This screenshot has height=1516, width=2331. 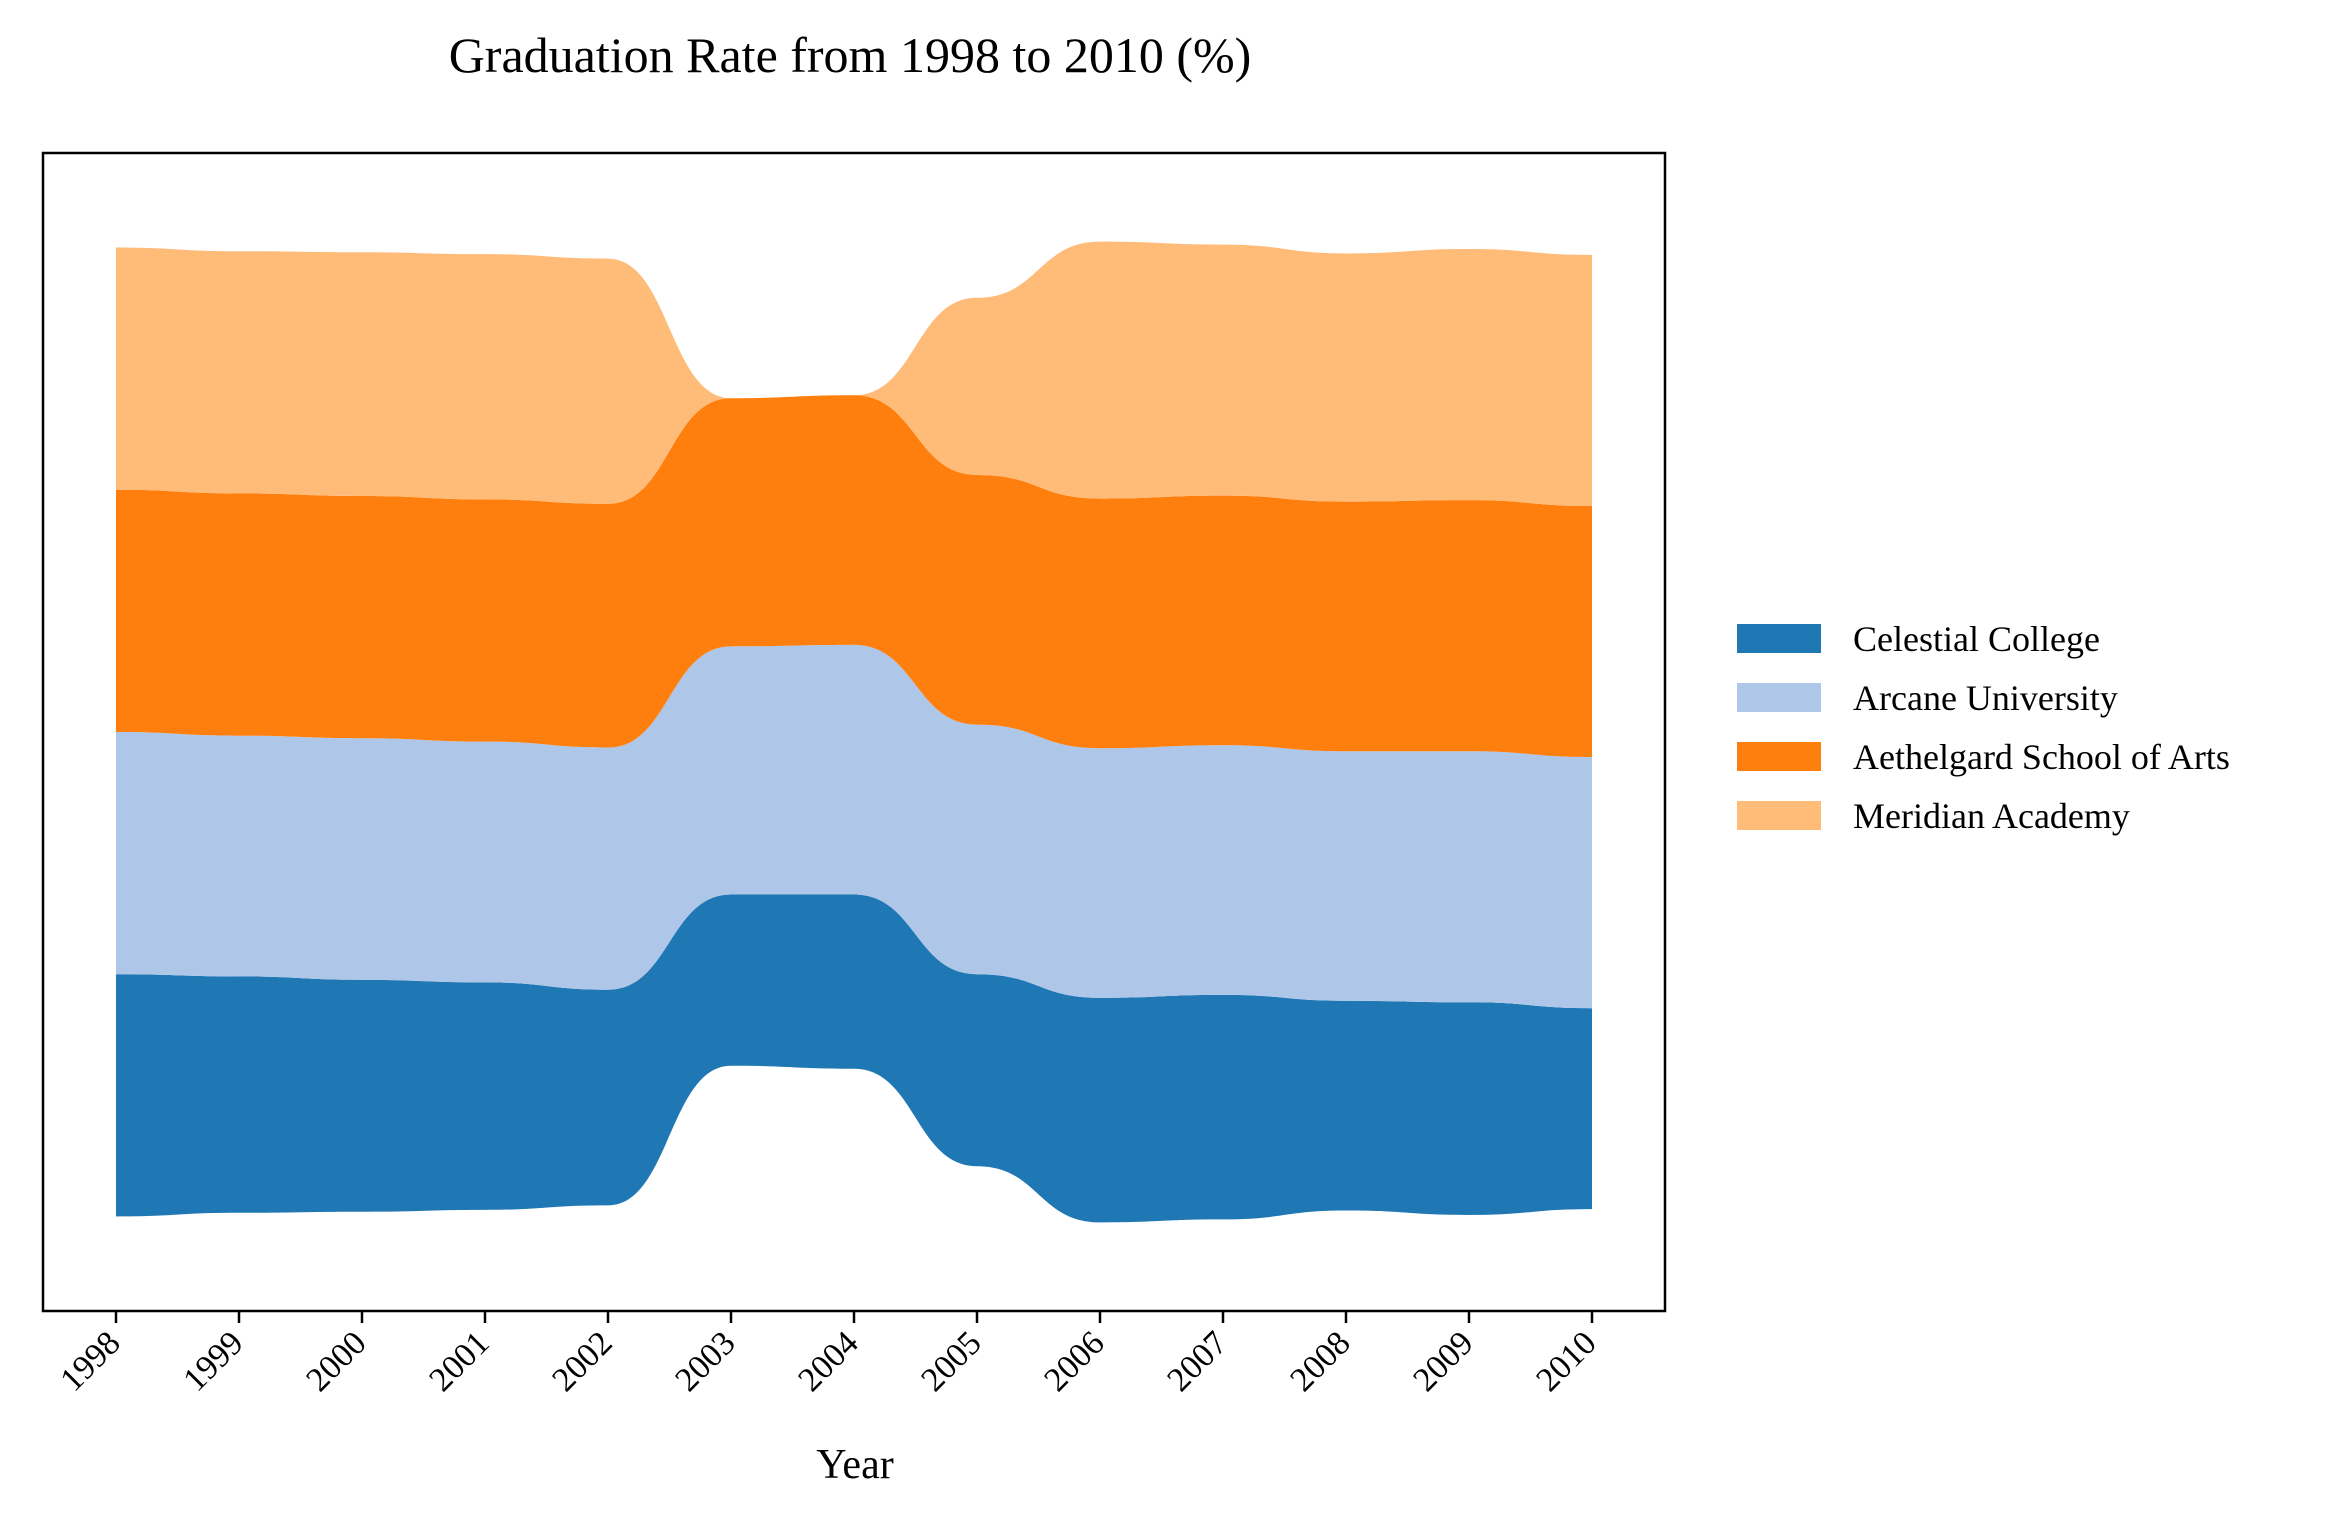 I want to click on area-celestial-college, so click(x=854, y=1058).